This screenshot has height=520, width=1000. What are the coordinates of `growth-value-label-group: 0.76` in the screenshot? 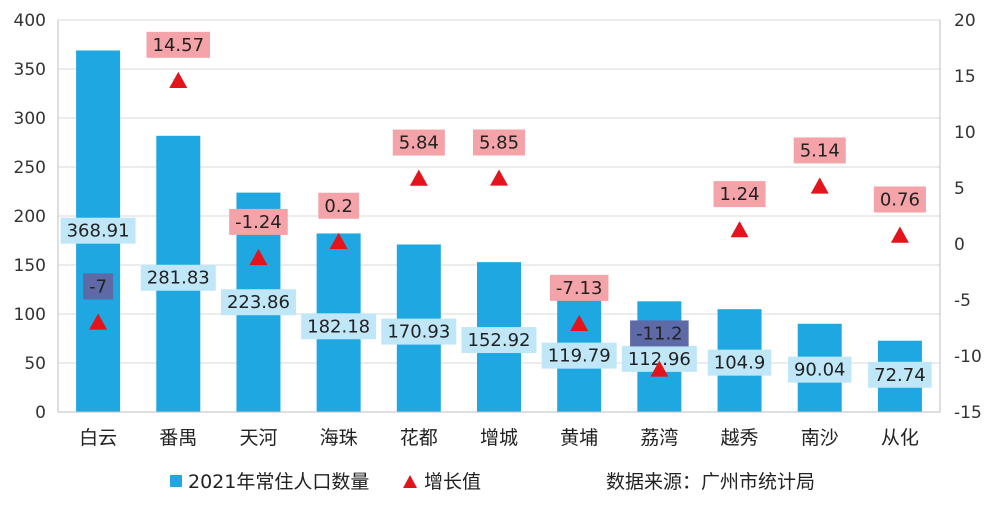 It's located at (899, 199).